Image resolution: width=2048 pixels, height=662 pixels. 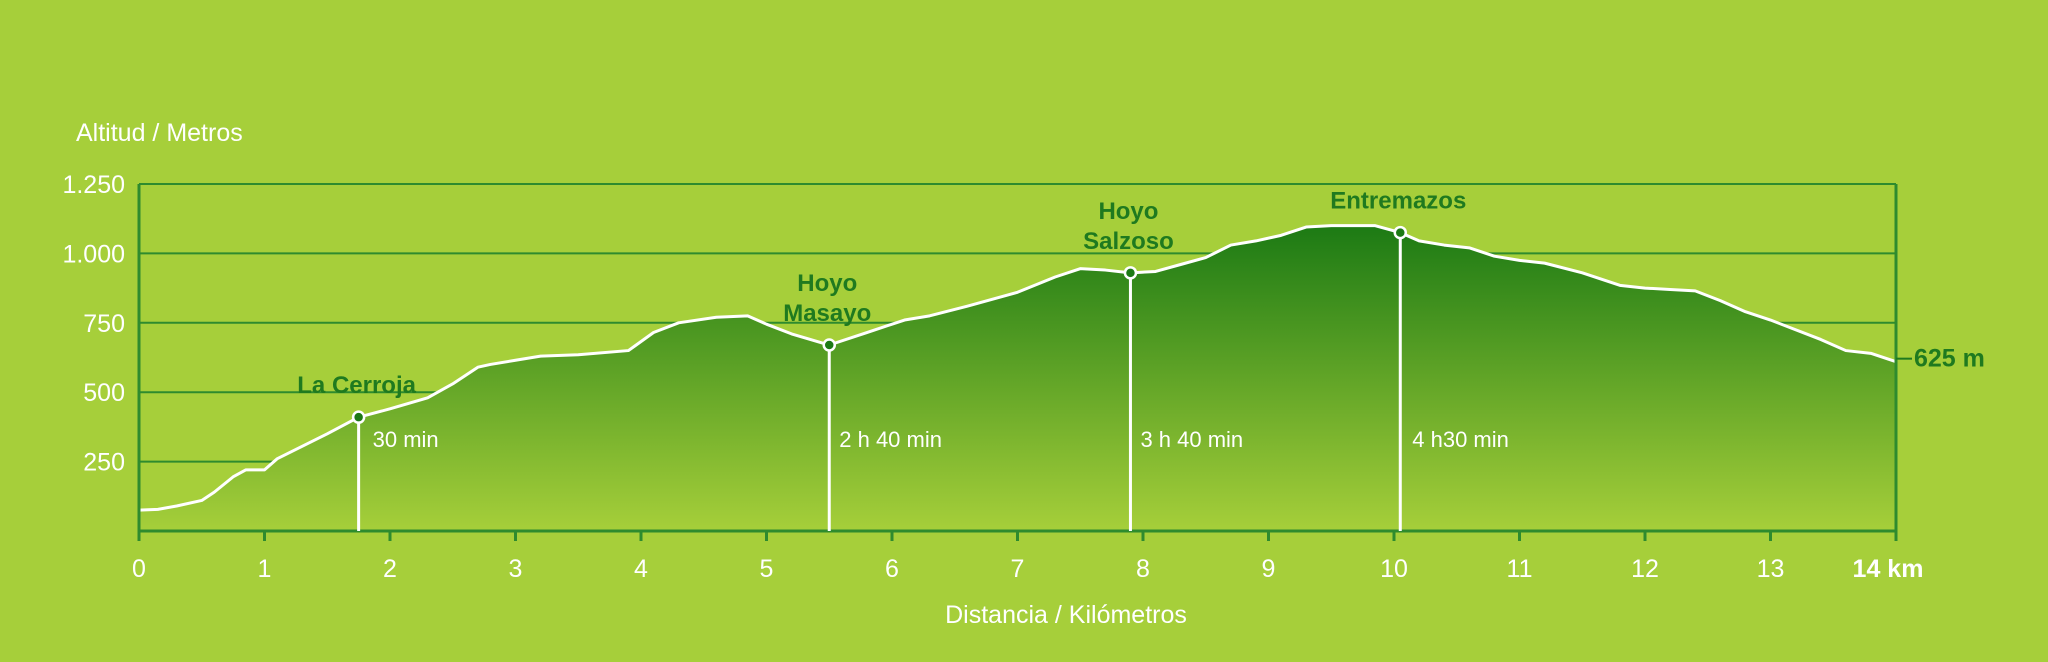 What do you see at coordinates (1645, 569) in the screenshot?
I see `x-tick-label-12: 12` at bounding box center [1645, 569].